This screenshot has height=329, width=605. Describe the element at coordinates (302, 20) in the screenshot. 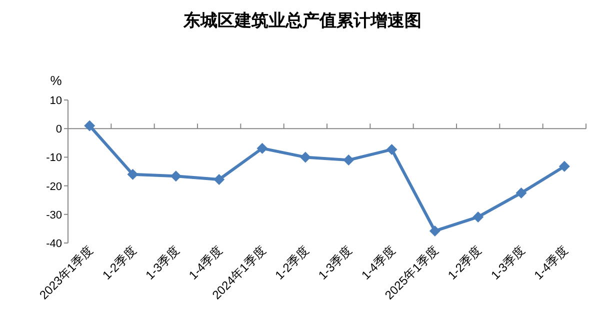

I see `chart-title: 东城区建筑业总产值累计增速图` at that location.